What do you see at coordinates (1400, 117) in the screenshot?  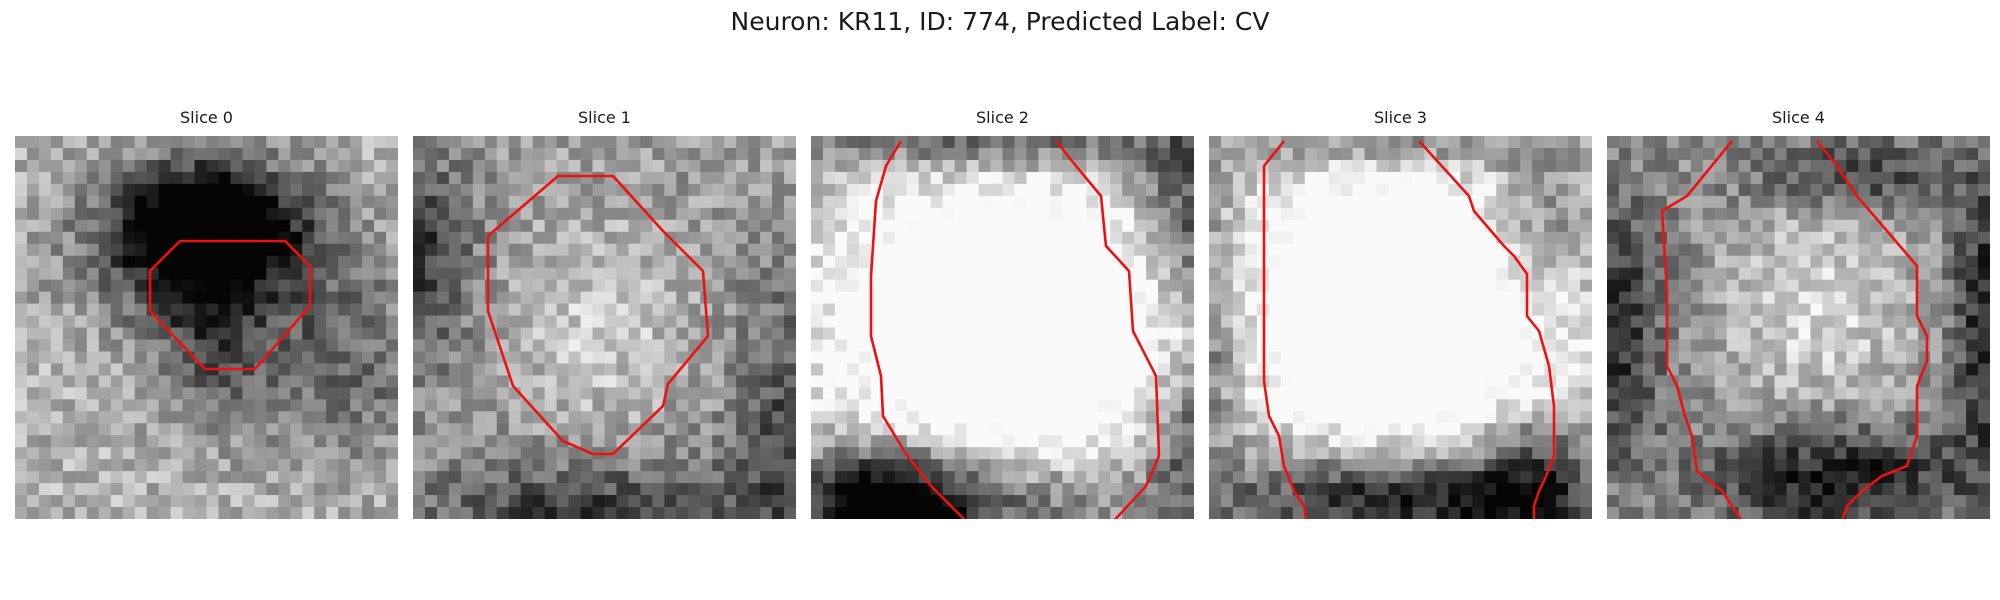 I see `slice-title: Slice 3` at bounding box center [1400, 117].